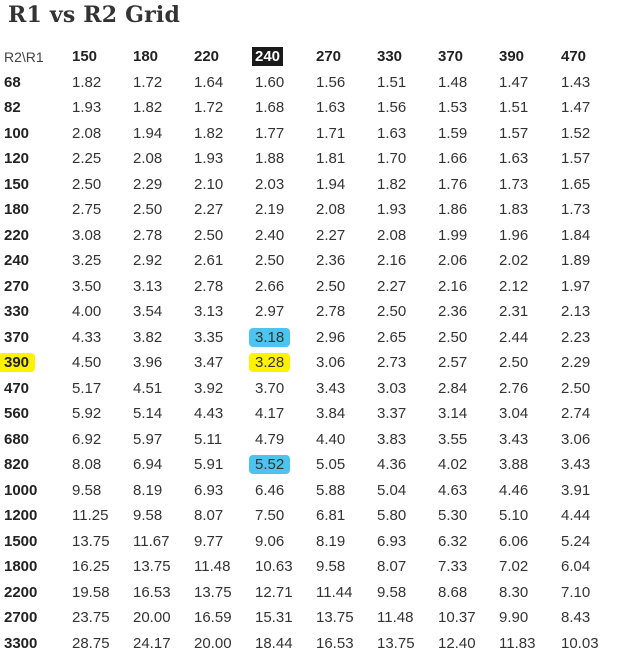 This screenshot has height=662, width=622. I want to click on grid-cell: 1.88, so click(285, 159).